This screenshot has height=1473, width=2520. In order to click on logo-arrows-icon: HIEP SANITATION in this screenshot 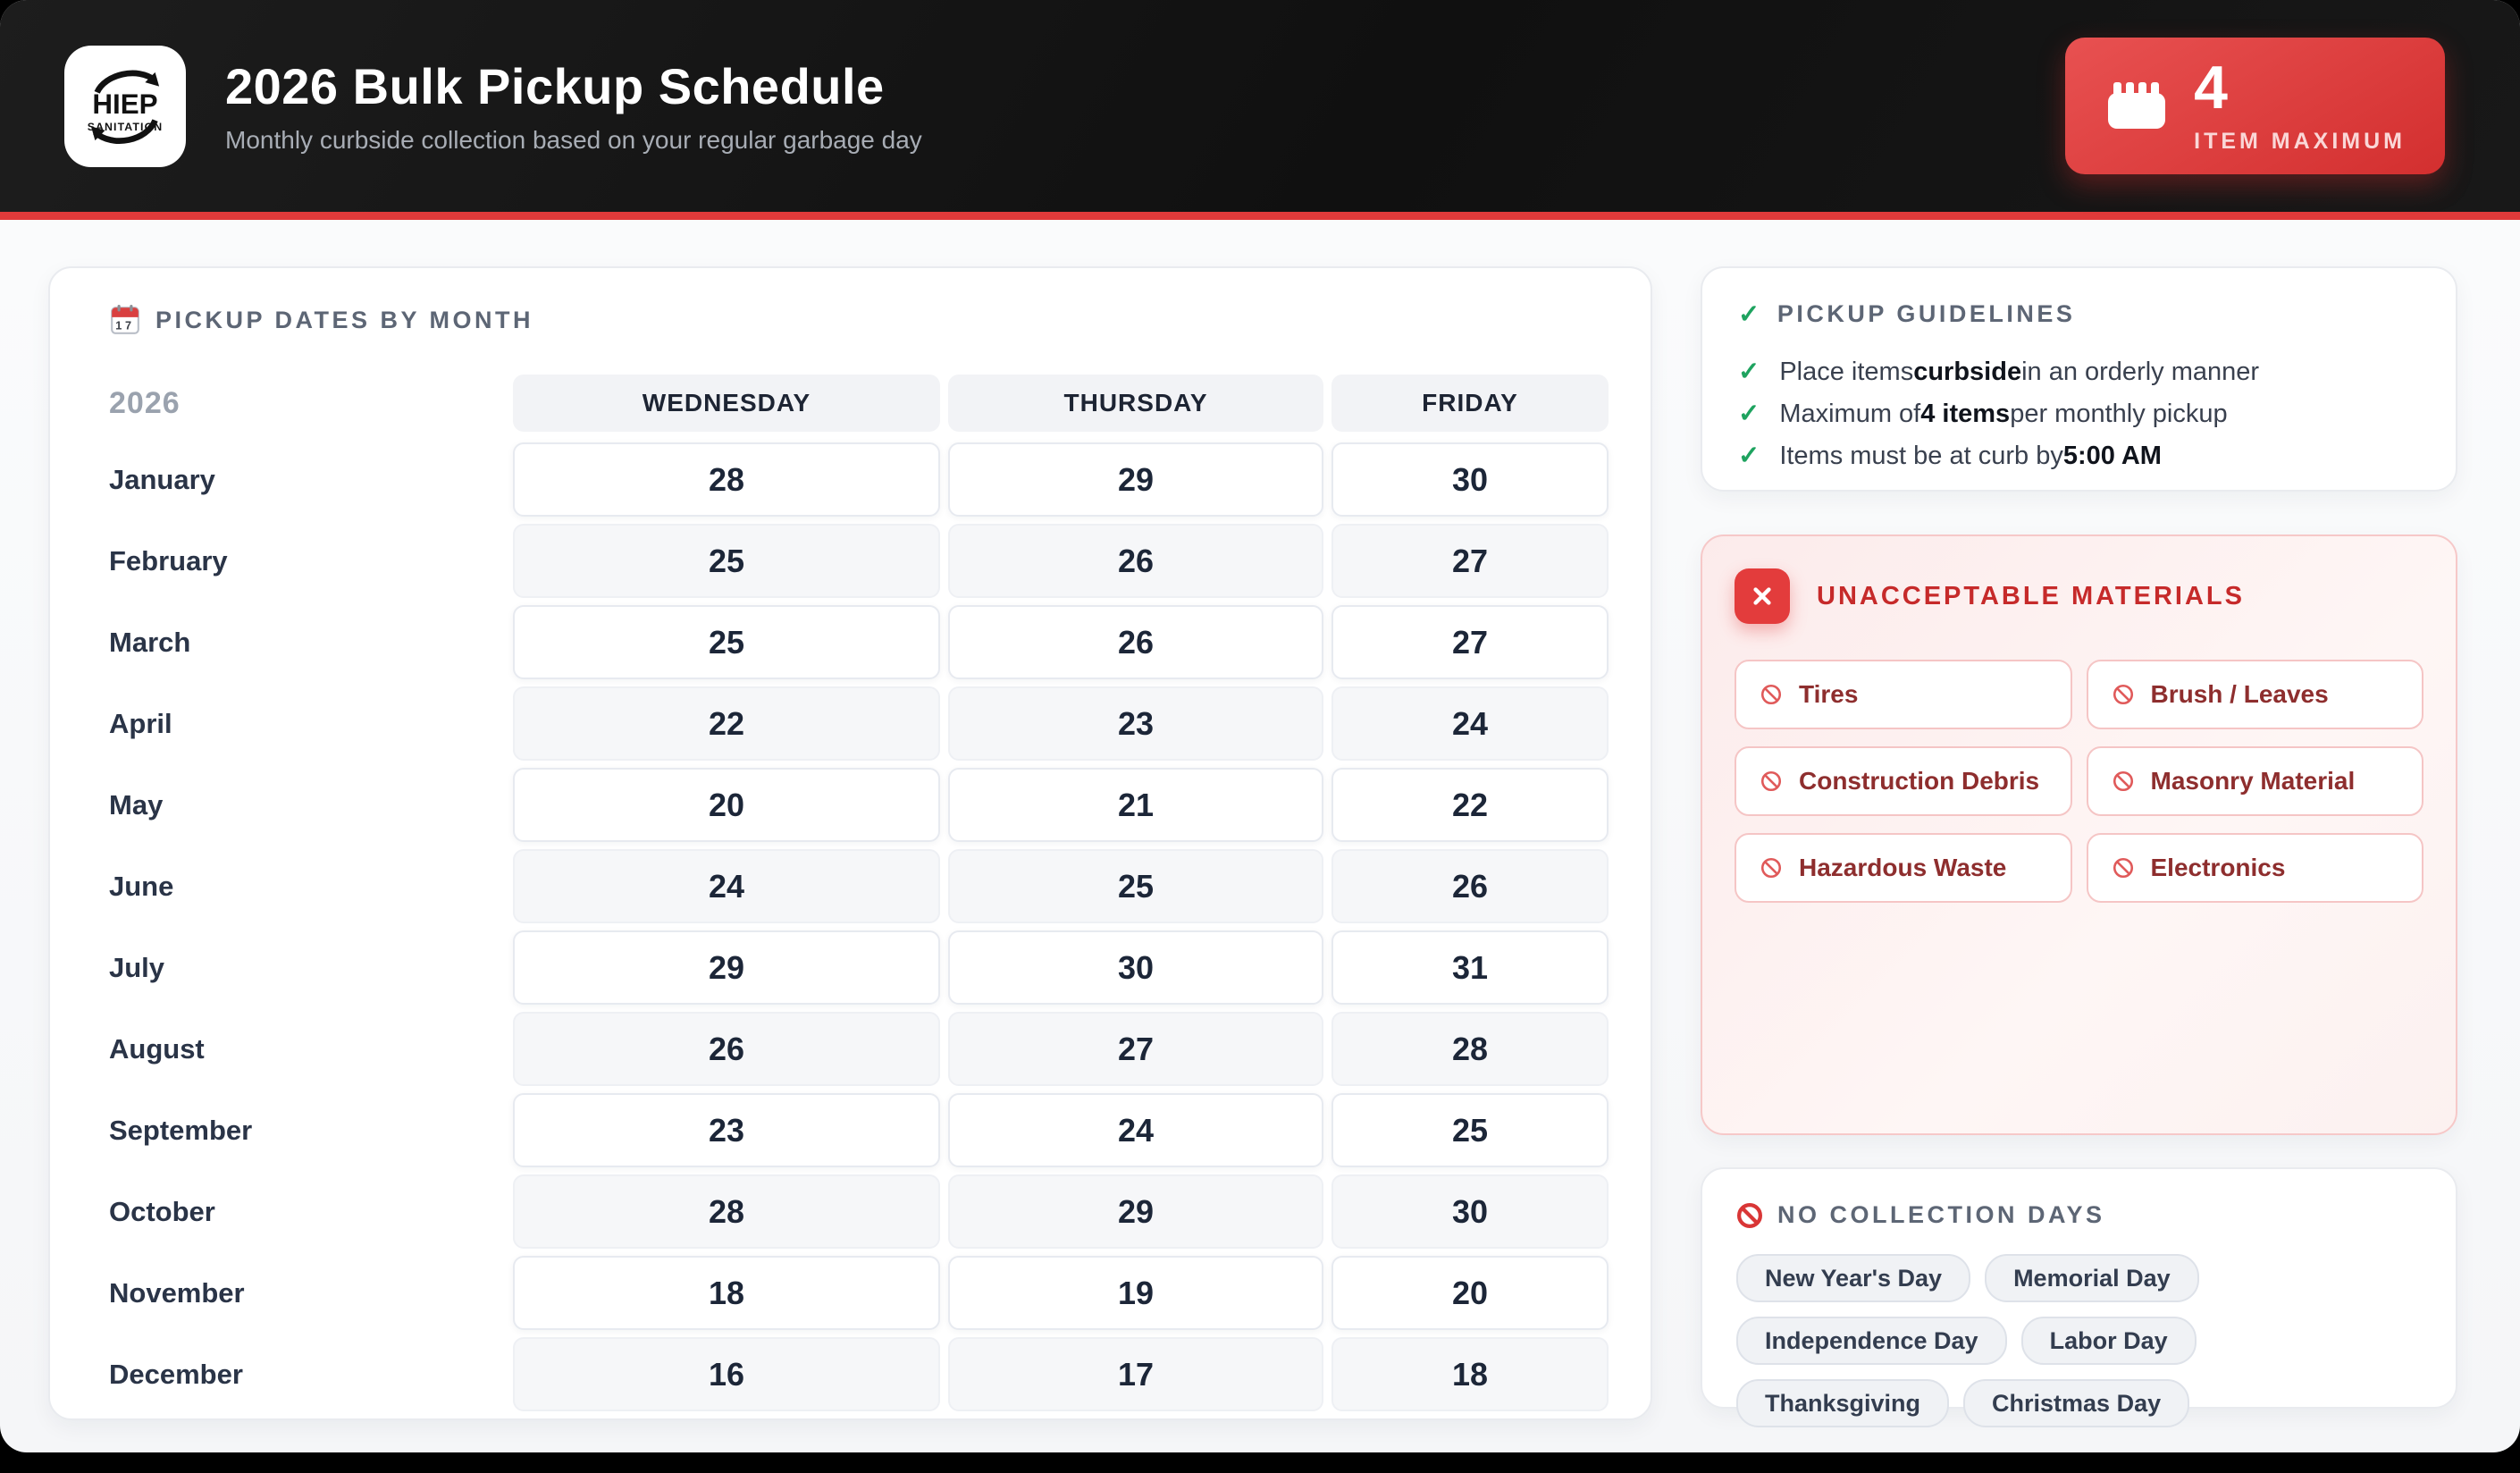, I will do `click(126, 107)`.